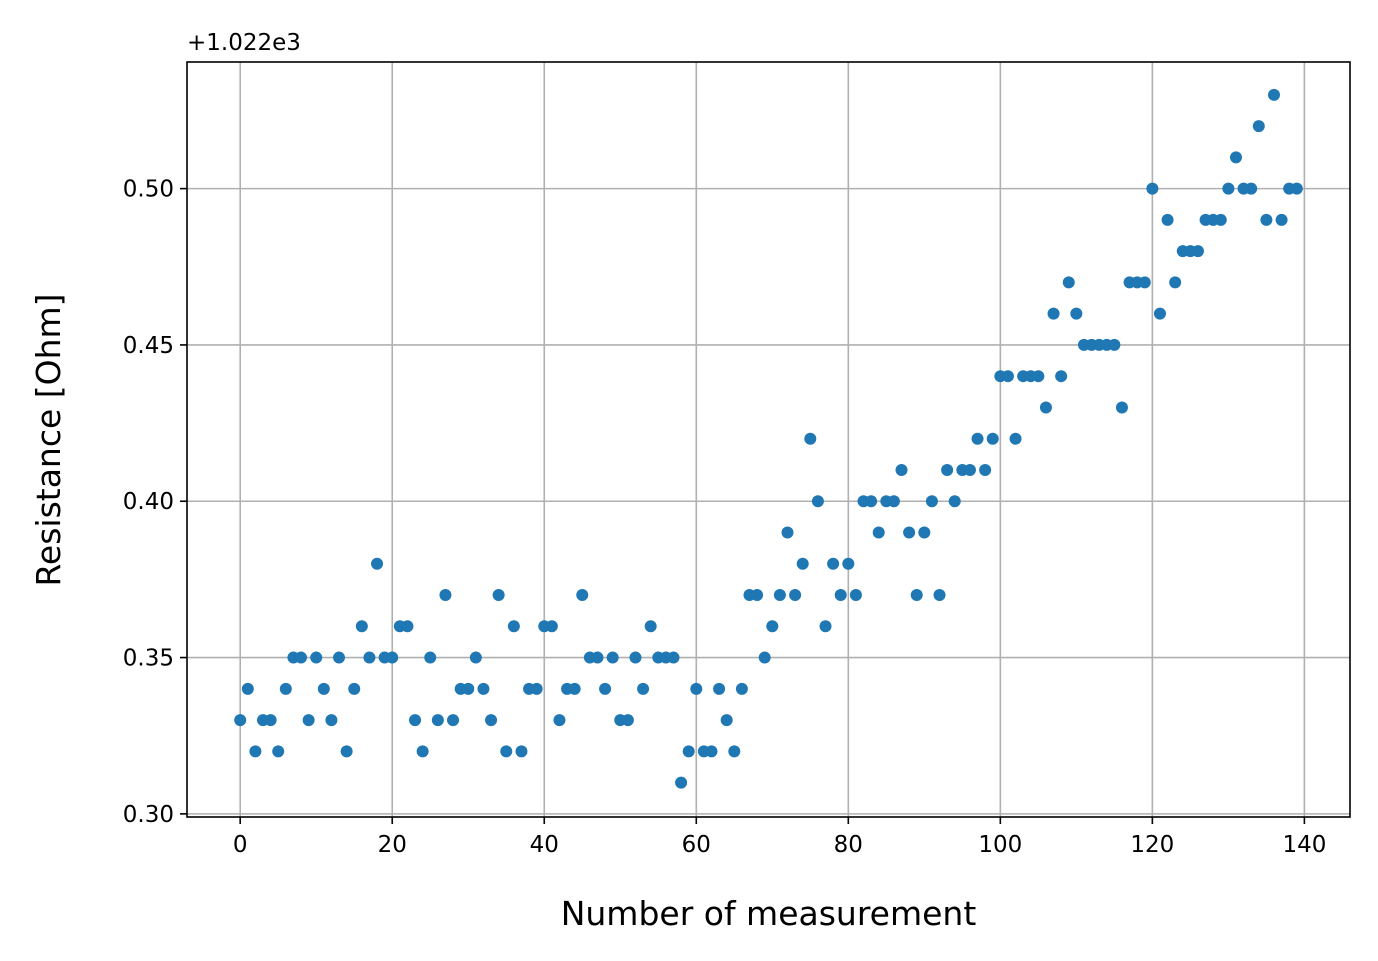  I want to click on y-axis-ticks: 0.30 0.35 0.40 0.45 0.50, so click(155, 502).